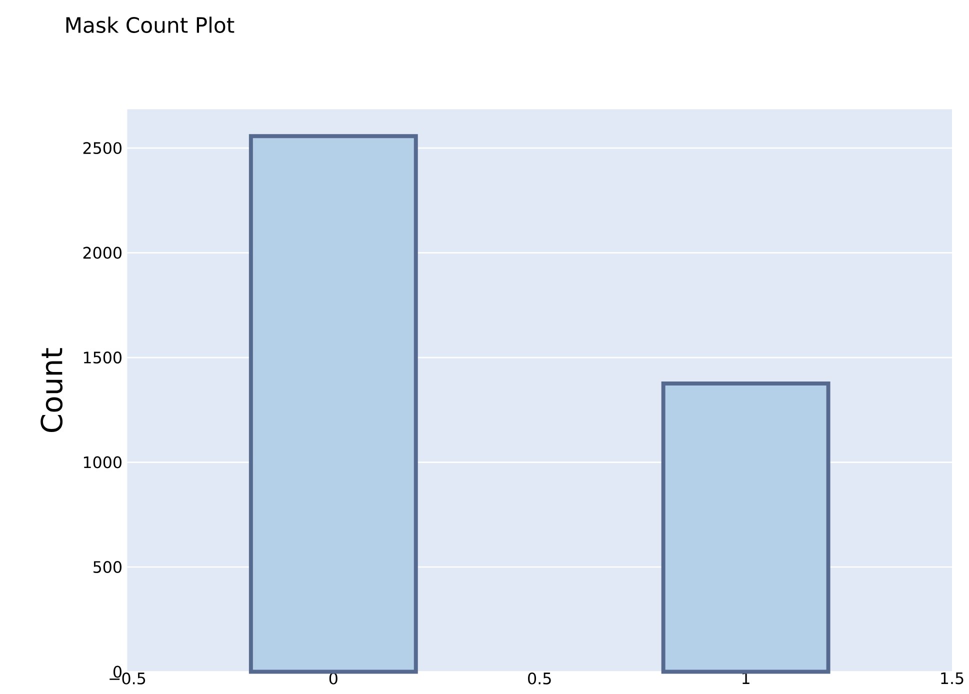  What do you see at coordinates (102, 252) in the screenshot?
I see `y-tick-label: 2000` at bounding box center [102, 252].